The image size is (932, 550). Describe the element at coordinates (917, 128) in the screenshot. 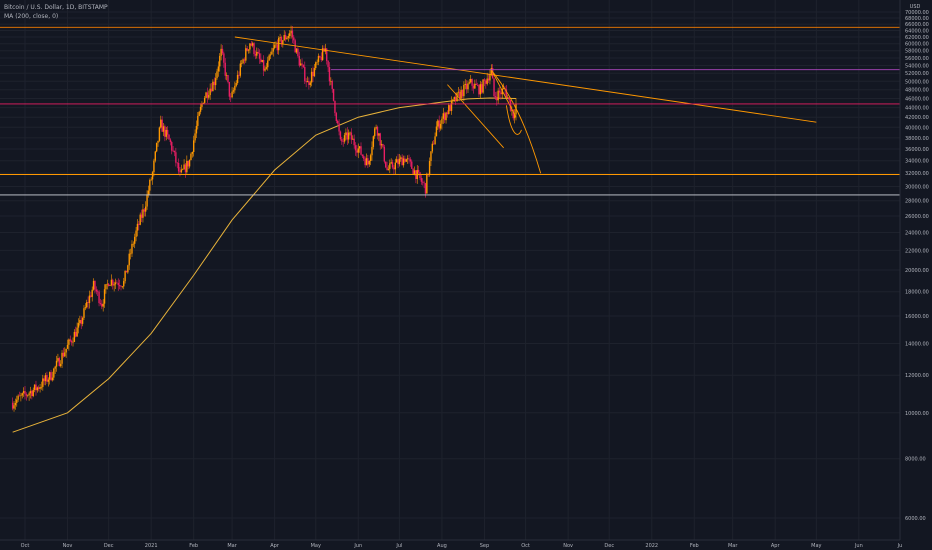

I see `price-tick-label: 40000.00` at that location.